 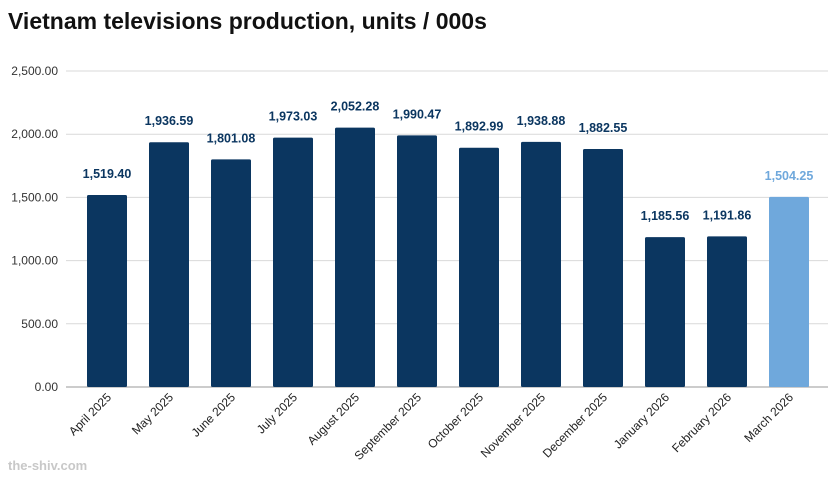 I want to click on x-tick-label: July 2025, so click(x=277, y=413).